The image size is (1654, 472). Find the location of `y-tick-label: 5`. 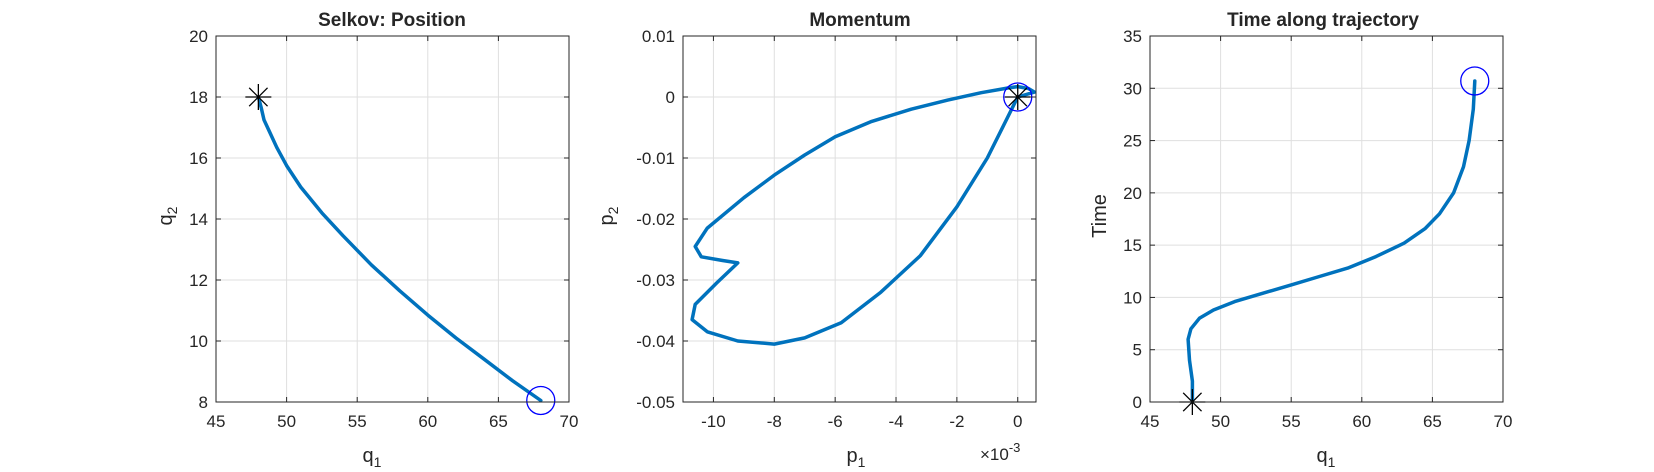

y-tick-label: 5 is located at coordinates (1137, 350).